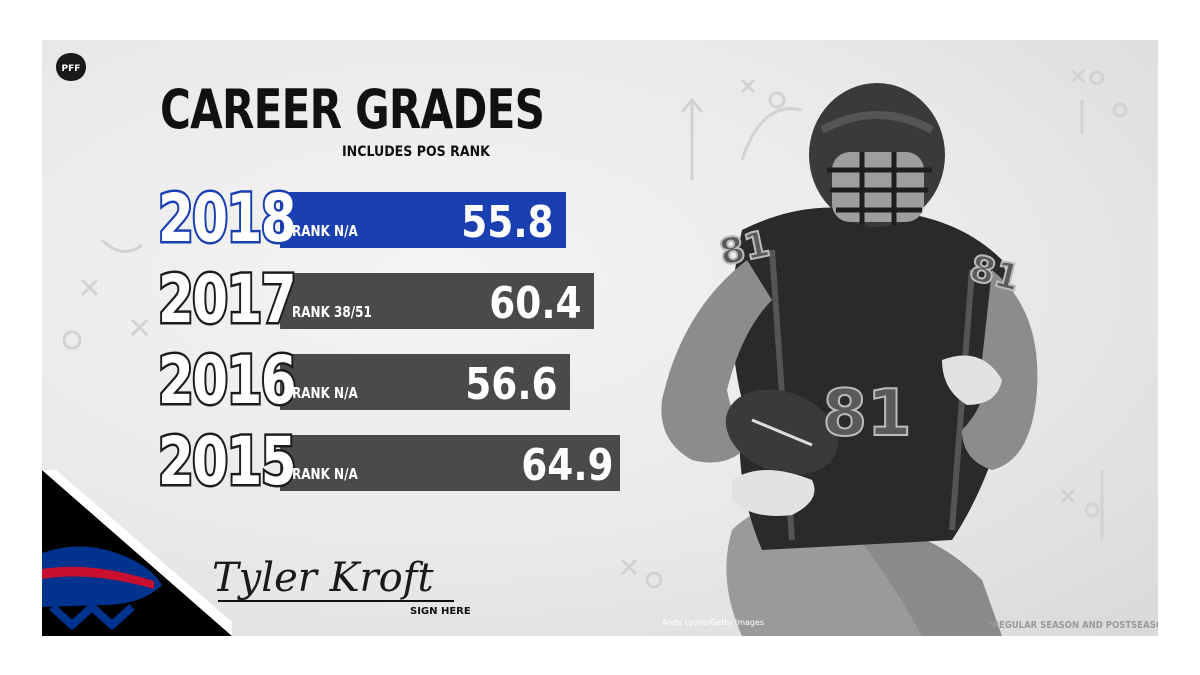  I want to click on grade-year-2017: 2017, so click(227, 299).